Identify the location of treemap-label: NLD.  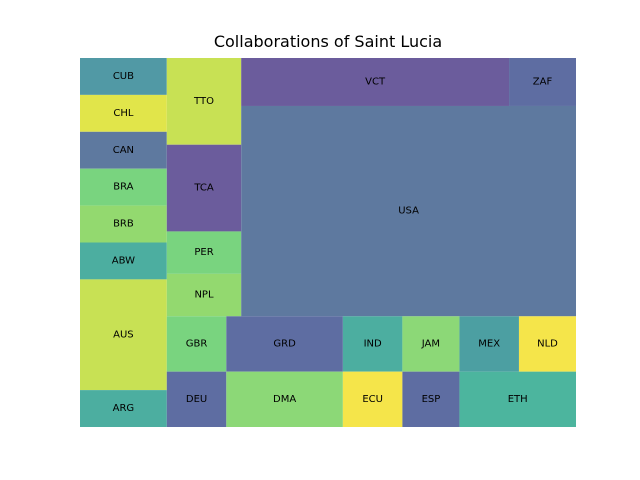
(547, 343).